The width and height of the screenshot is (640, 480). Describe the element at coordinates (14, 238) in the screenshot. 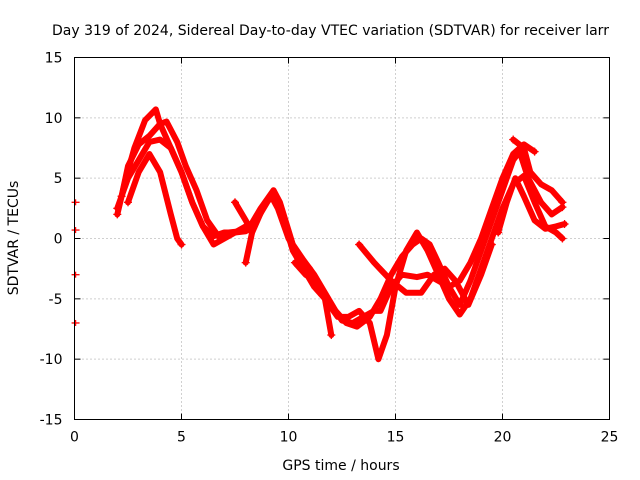

I see `y-axis-label: SDTVAR / TECUs` at that location.